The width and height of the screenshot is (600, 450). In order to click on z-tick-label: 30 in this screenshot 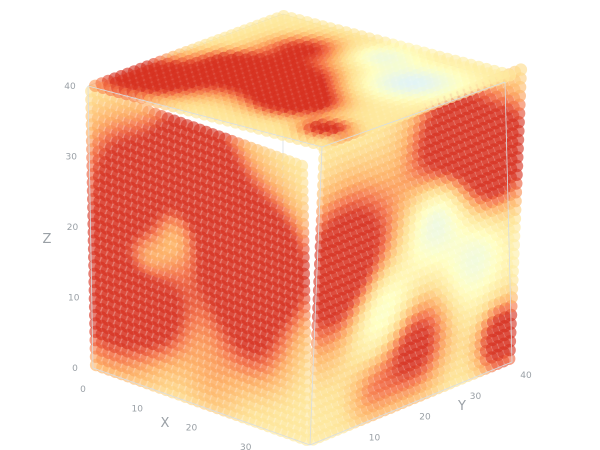, I will do `click(72, 158)`.